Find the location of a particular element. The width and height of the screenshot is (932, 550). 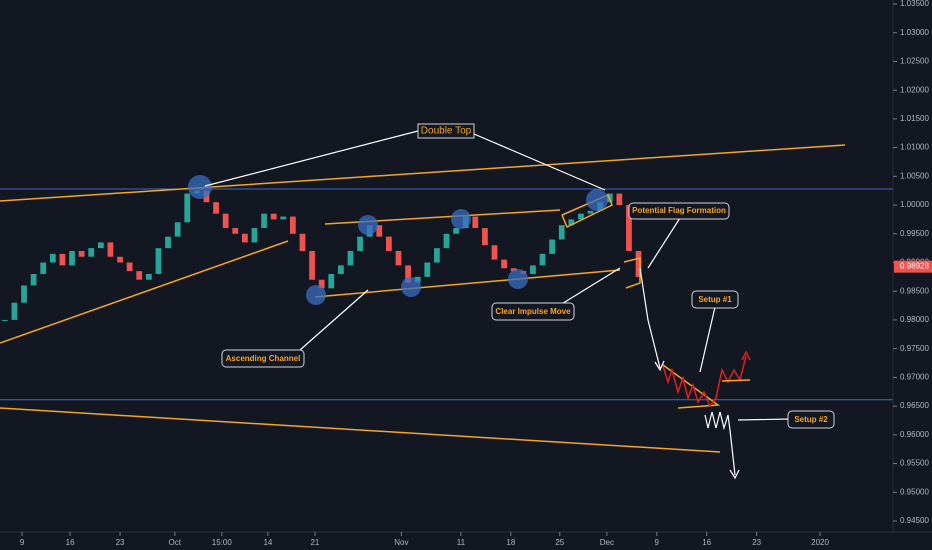

annotation: Setup #1 is located at coordinates (715, 299).